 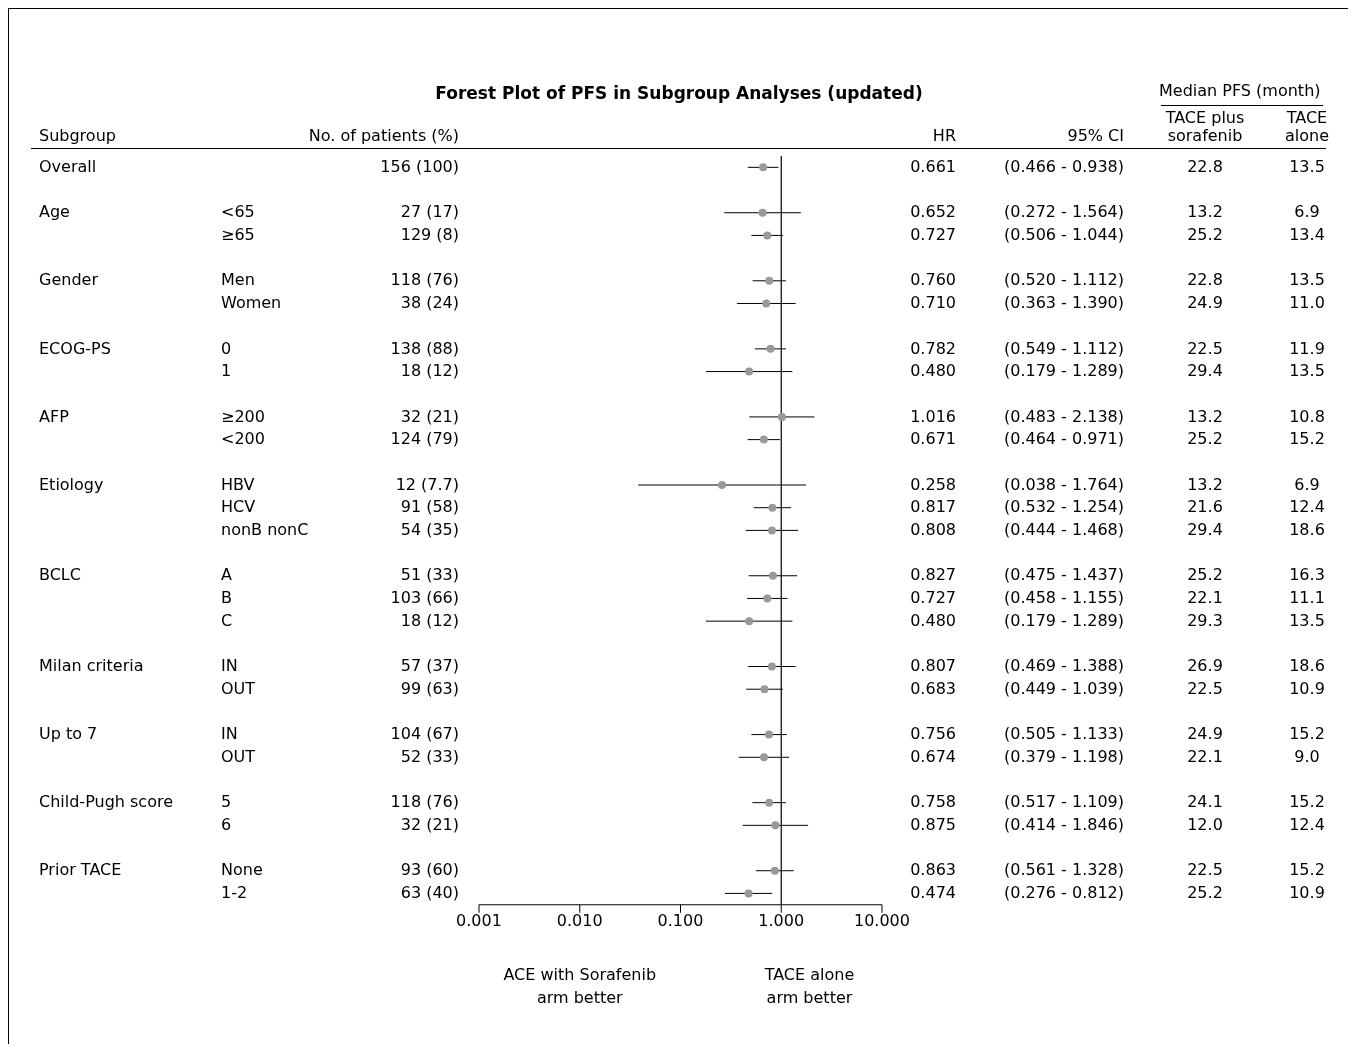 I want to click on x-tick-label: 0.010, so click(x=579, y=920).